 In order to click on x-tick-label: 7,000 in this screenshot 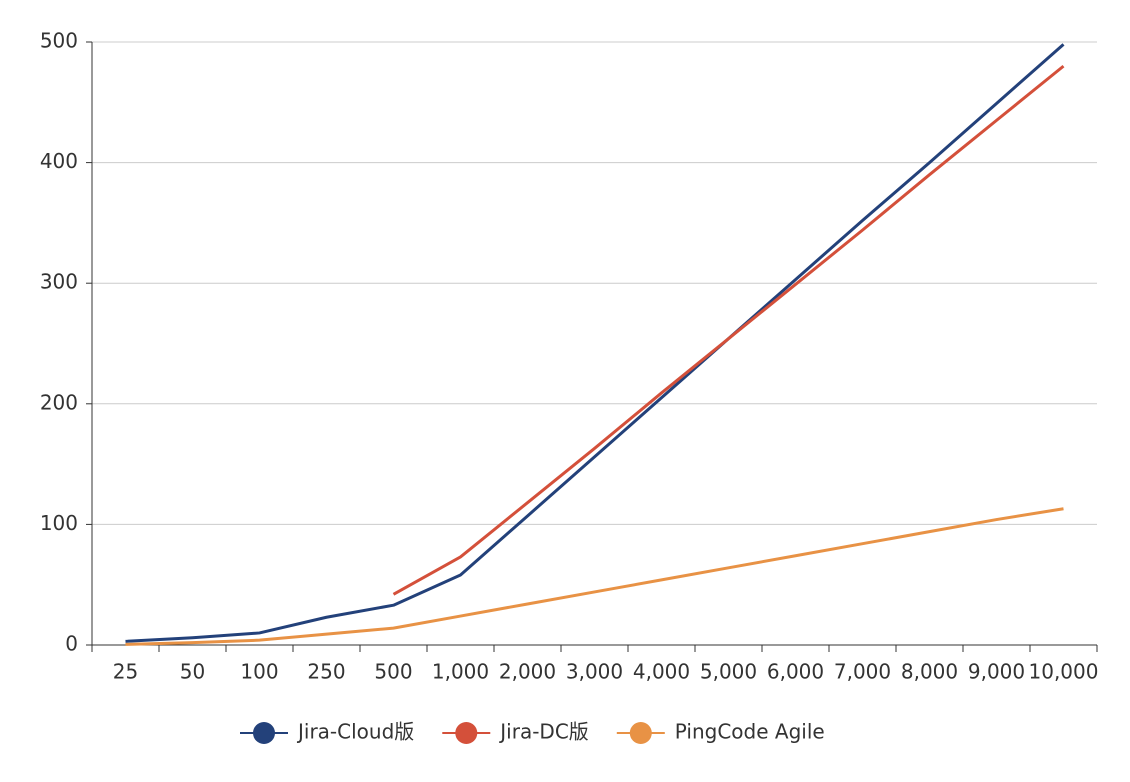, I will do `click(862, 672)`.